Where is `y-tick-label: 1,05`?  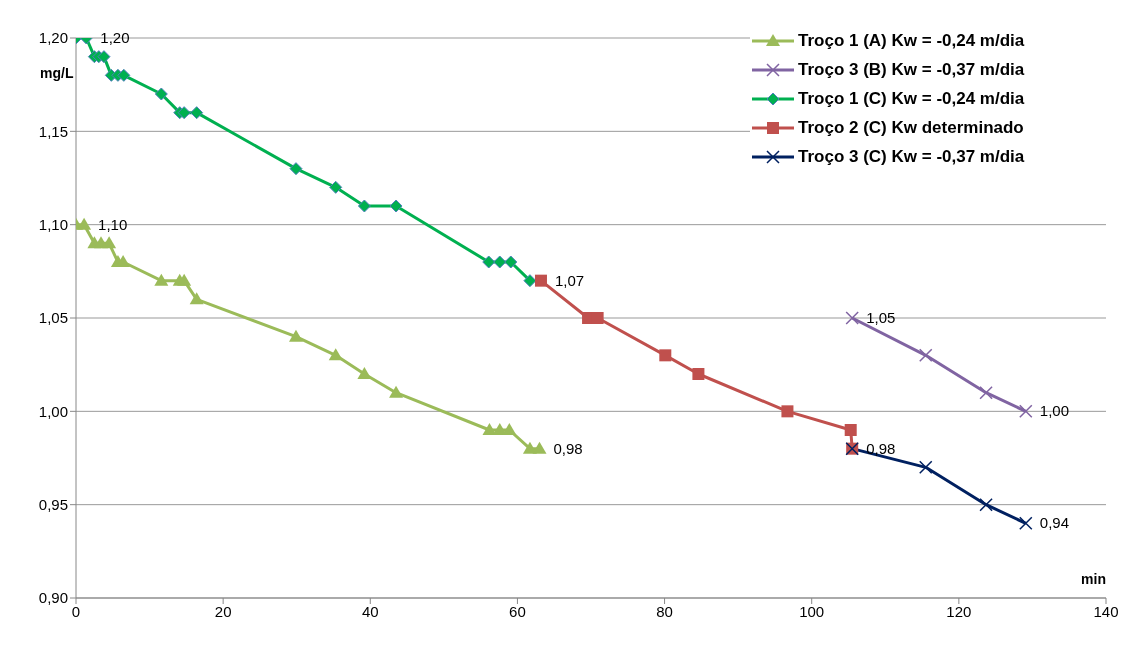 y-tick-label: 1,05 is located at coordinates (53, 318).